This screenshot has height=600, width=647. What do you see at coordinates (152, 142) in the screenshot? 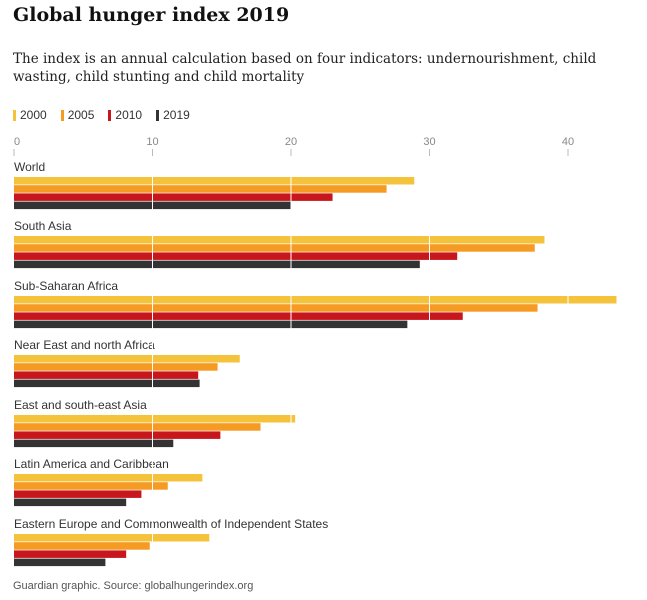
I see `x-tick-label: 10` at bounding box center [152, 142].